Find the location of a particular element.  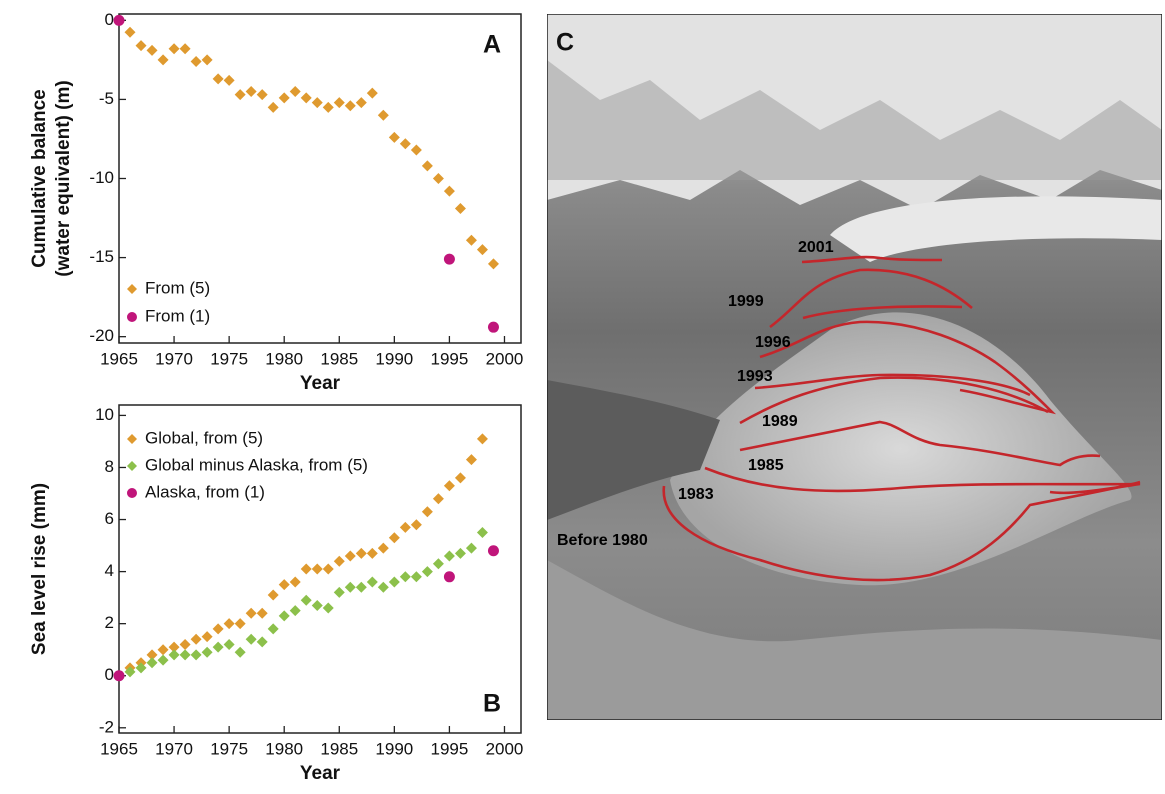

legend-label: Alaska, from (1) is located at coordinates (205, 491).